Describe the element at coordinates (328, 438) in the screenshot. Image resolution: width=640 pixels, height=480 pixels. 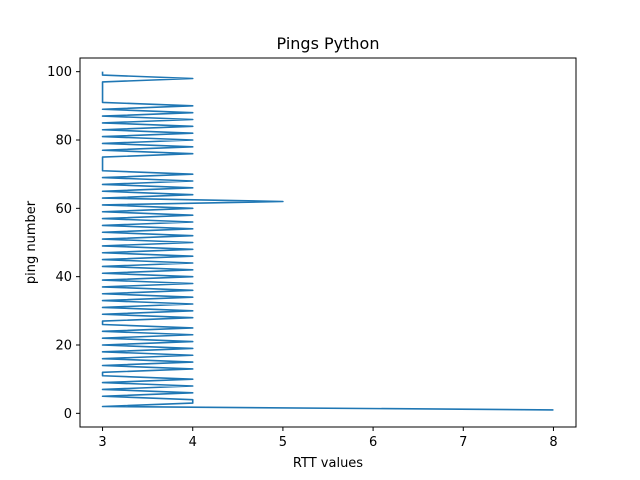
I see `x-axis: 3 4 5 6 7 8` at that location.